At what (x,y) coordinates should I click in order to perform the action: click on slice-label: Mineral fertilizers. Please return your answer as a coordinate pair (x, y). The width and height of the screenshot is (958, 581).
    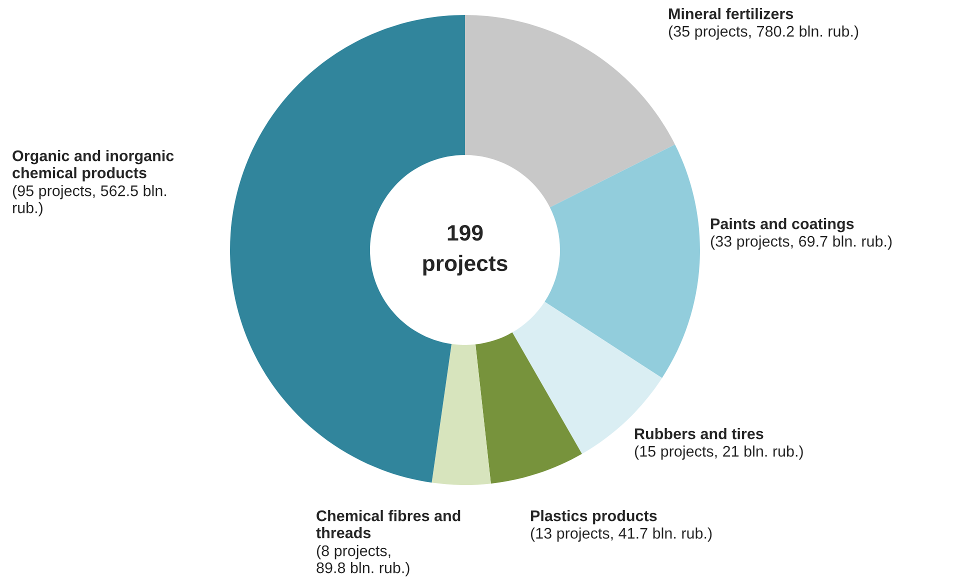
    Looking at the image, I should click on (731, 14).